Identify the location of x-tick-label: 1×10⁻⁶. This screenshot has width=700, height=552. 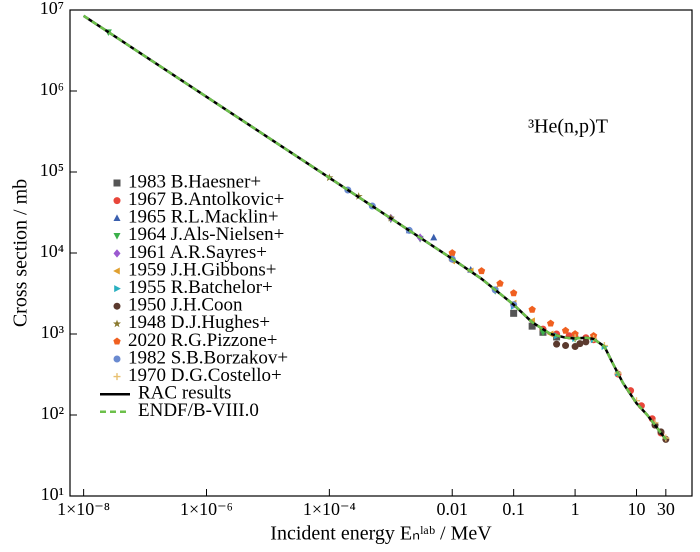
(206, 509).